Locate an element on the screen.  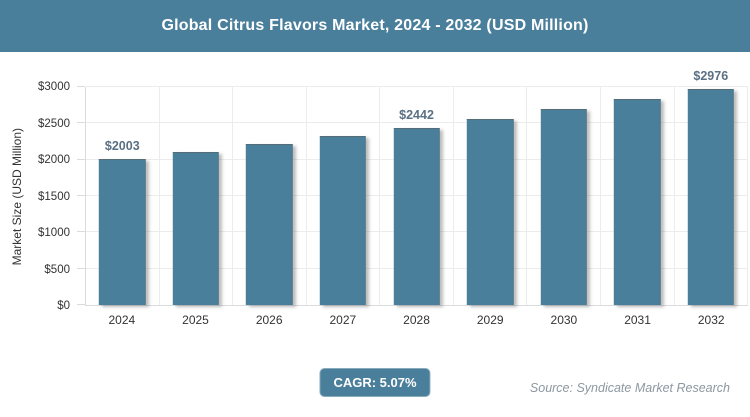
bar-value-label: $2976 is located at coordinates (711, 75).